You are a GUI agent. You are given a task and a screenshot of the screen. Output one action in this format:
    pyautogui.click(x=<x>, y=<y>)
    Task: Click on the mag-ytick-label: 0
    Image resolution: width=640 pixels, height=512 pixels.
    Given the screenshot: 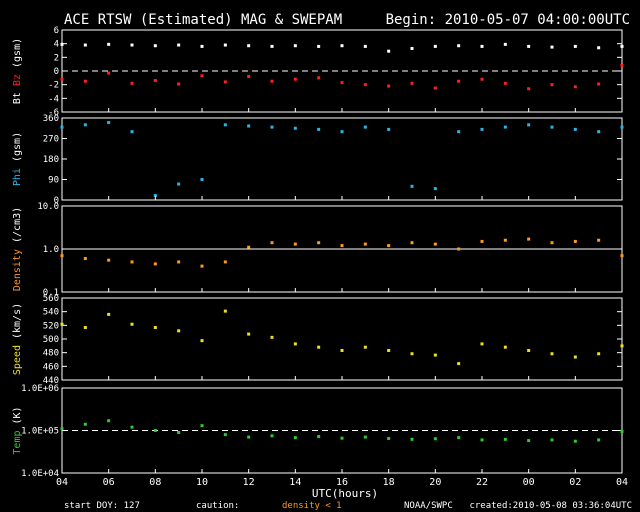 What is the action you would take?
    pyautogui.click(x=56, y=72)
    